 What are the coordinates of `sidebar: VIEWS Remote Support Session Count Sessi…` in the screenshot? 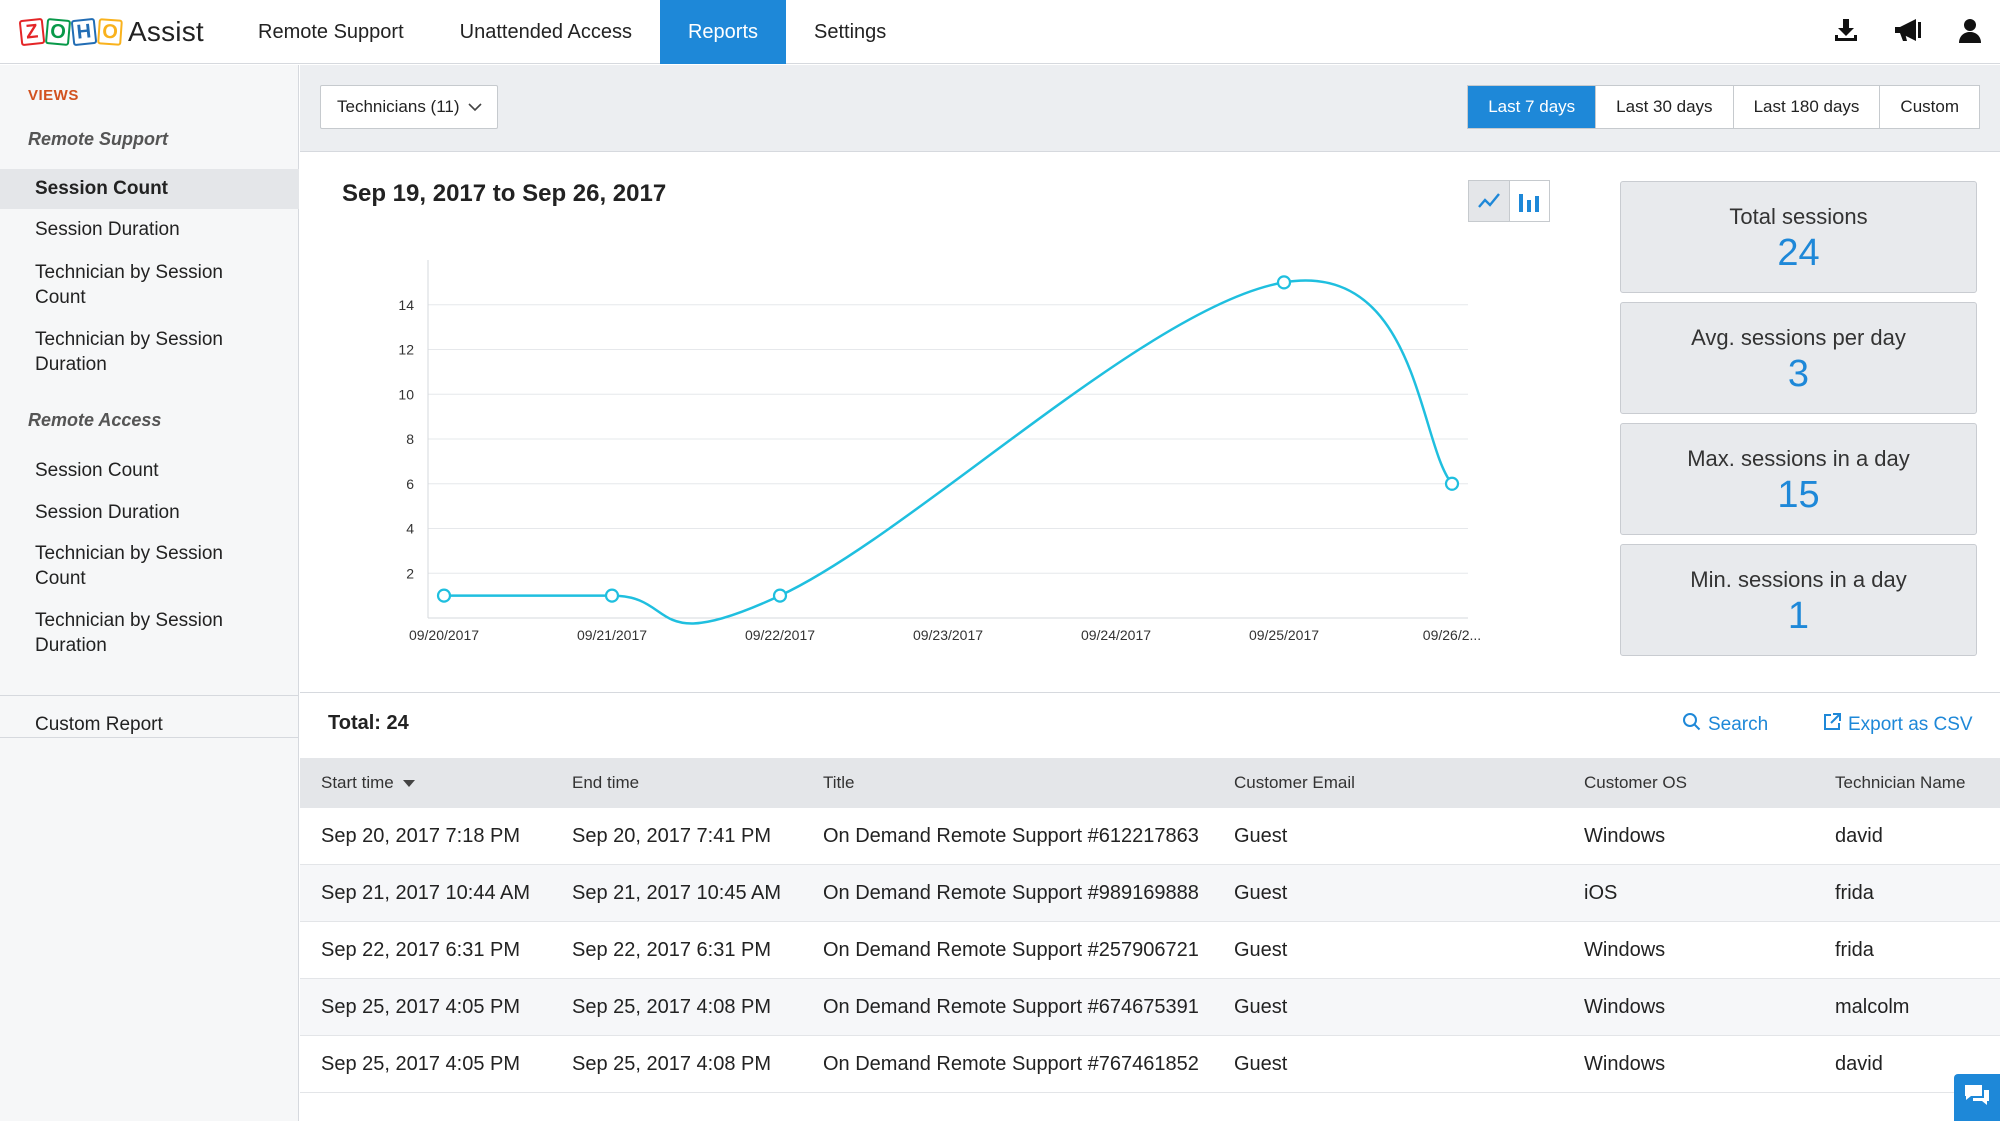 It's located at (149, 593).